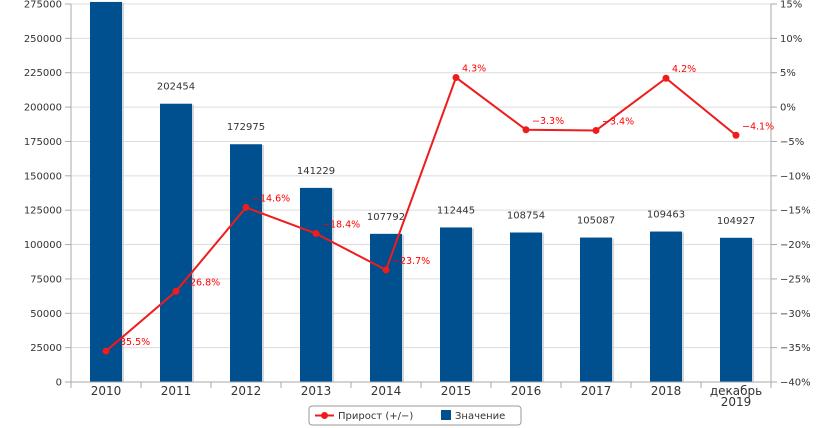 Image resolution: width=839 pixels, height=428 pixels. I want to click on legend-box, so click(415, 415).